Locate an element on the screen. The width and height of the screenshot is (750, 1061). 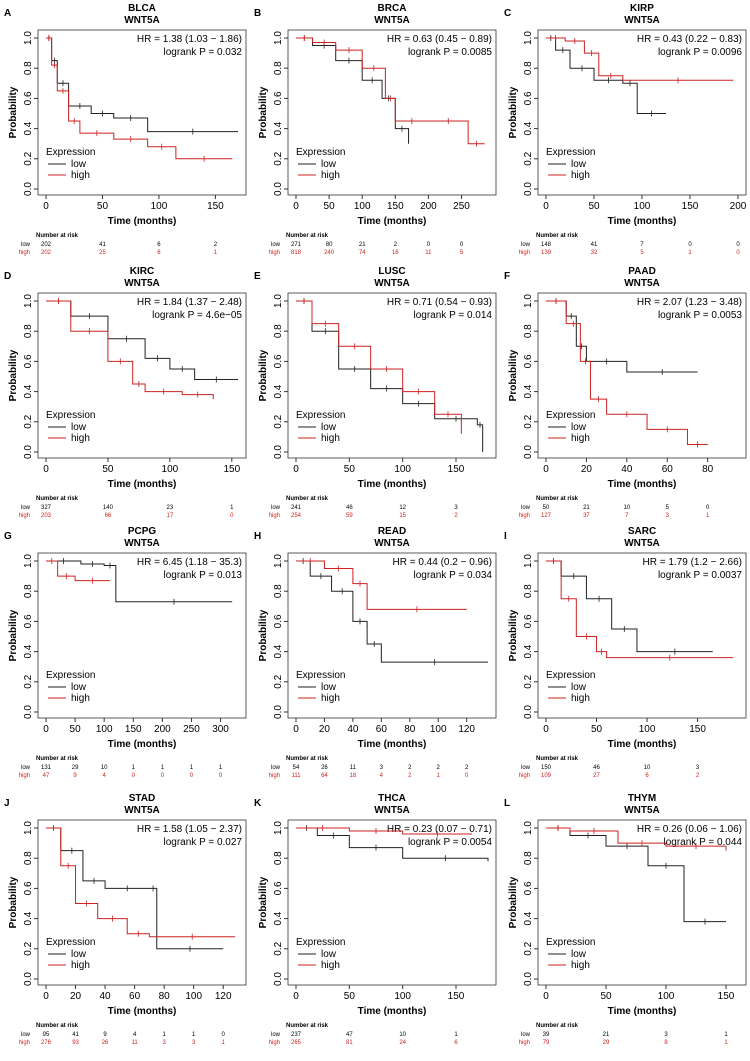
x-tick-label: 40 is located at coordinates (627, 469).